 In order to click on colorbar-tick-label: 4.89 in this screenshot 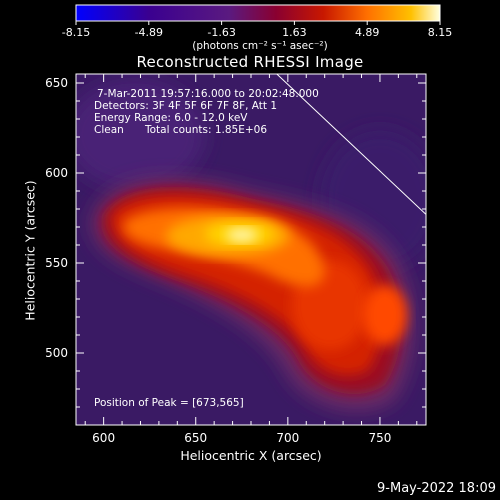, I will do `click(367, 32)`.